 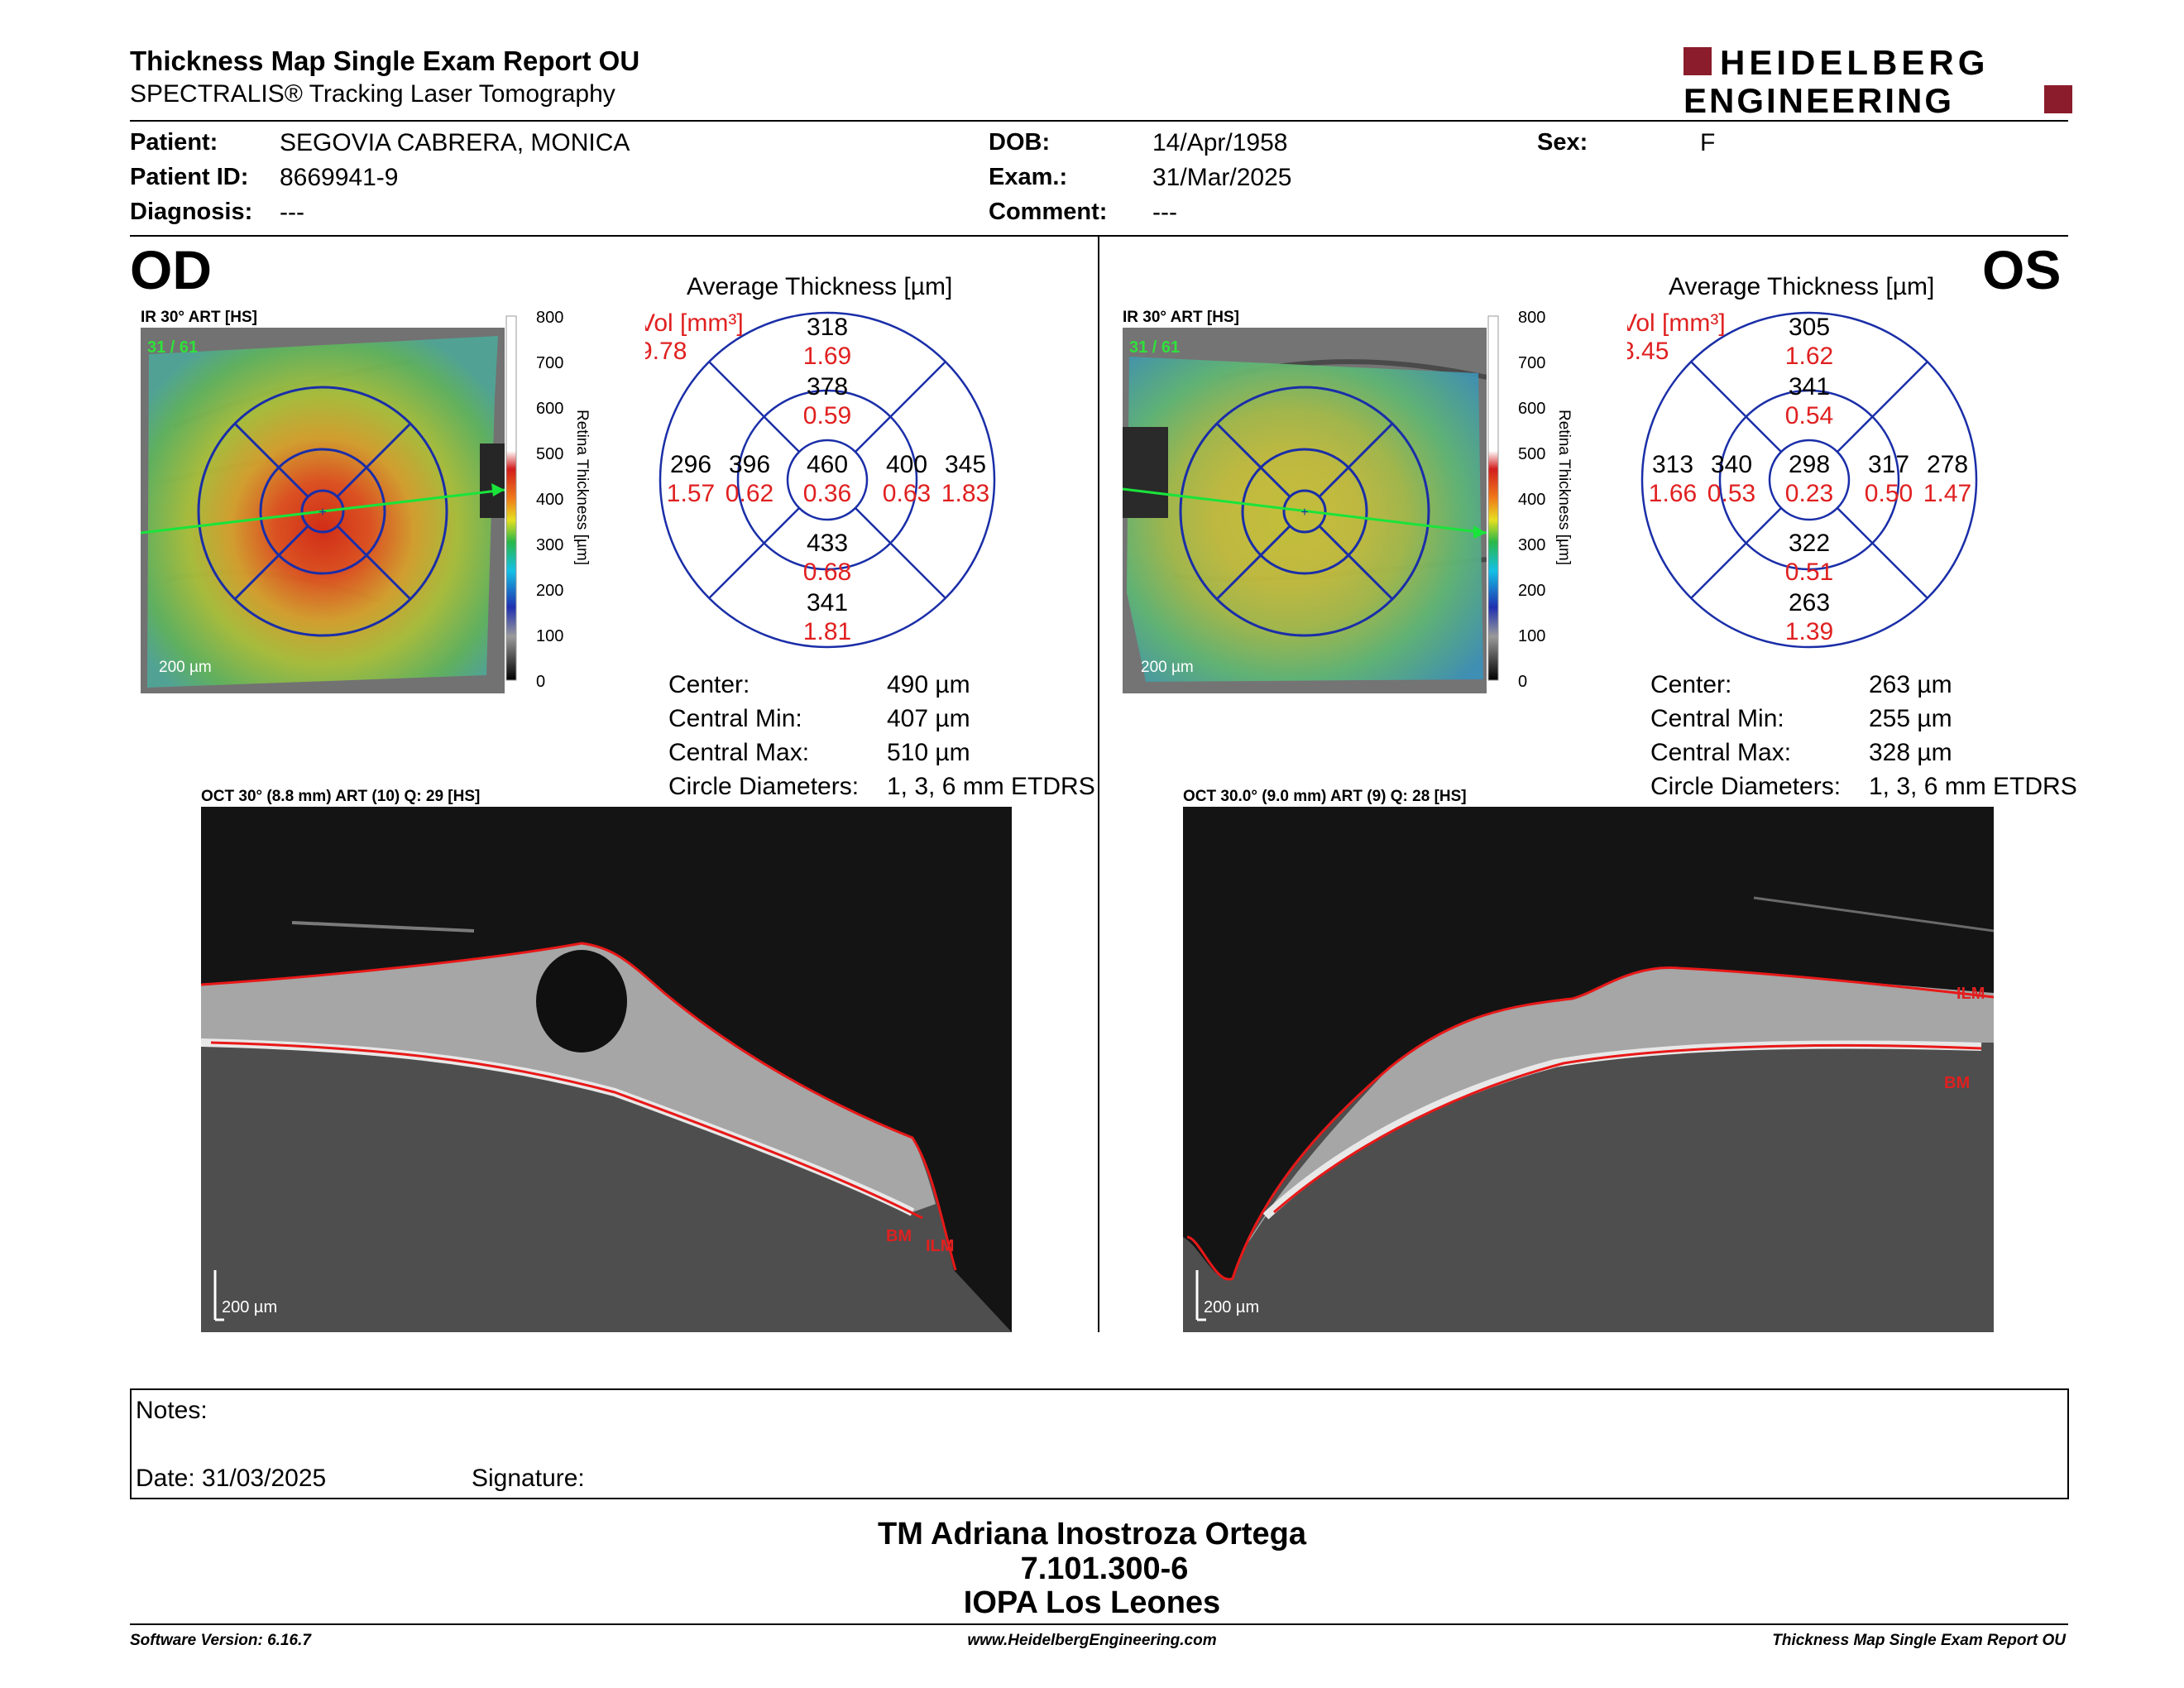 What do you see at coordinates (1522, 682) in the screenshot?
I see `os-colorbar-tick: 0` at bounding box center [1522, 682].